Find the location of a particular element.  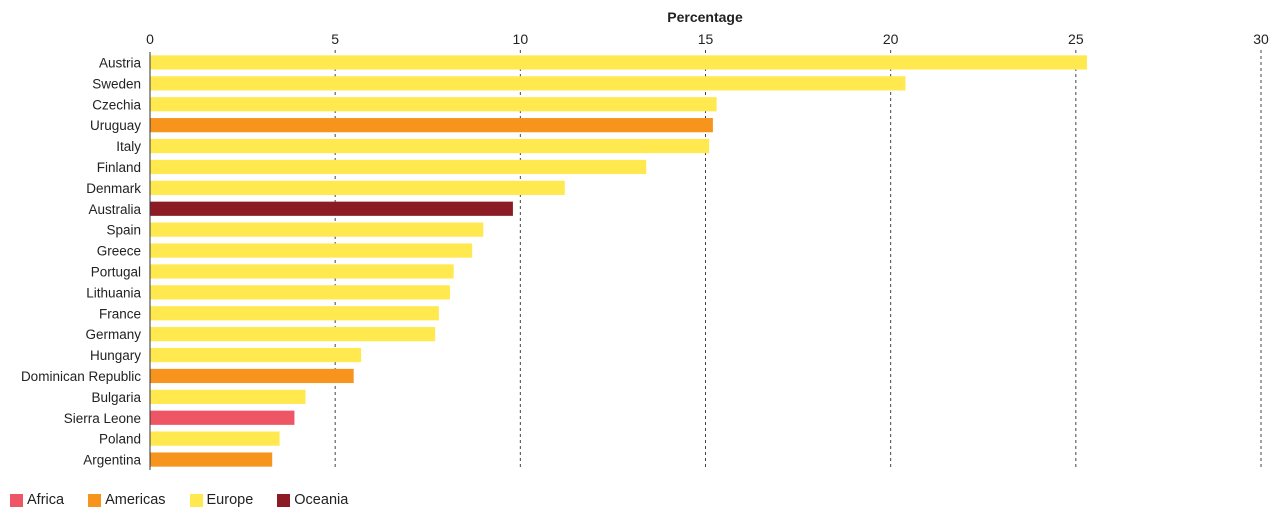

category-label: Sierra Leone is located at coordinates (102, 418).